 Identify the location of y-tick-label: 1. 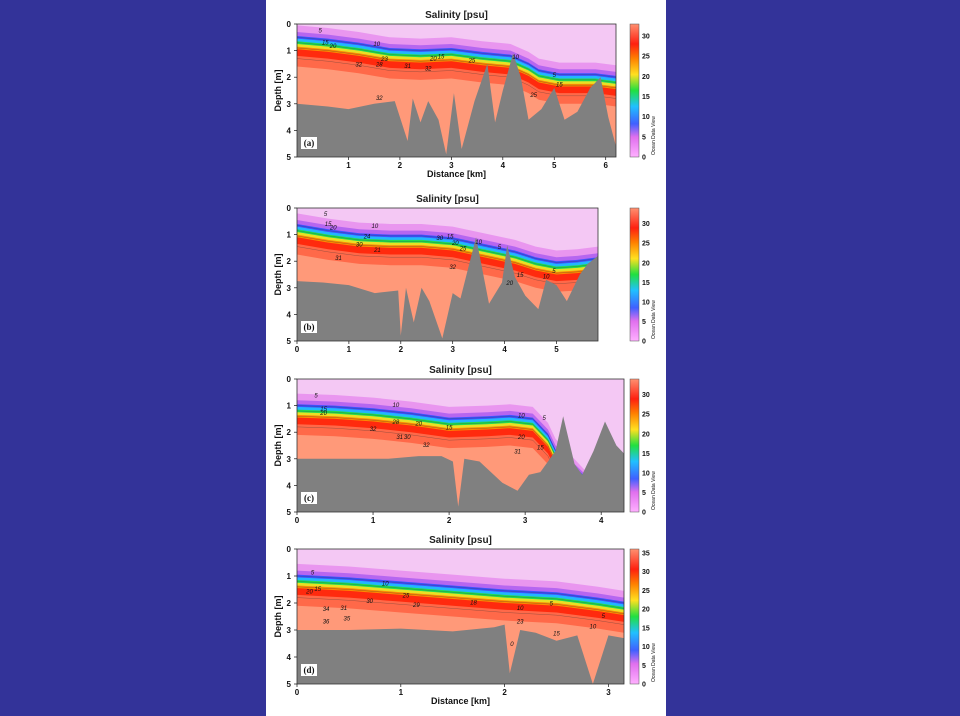
(289, 406).